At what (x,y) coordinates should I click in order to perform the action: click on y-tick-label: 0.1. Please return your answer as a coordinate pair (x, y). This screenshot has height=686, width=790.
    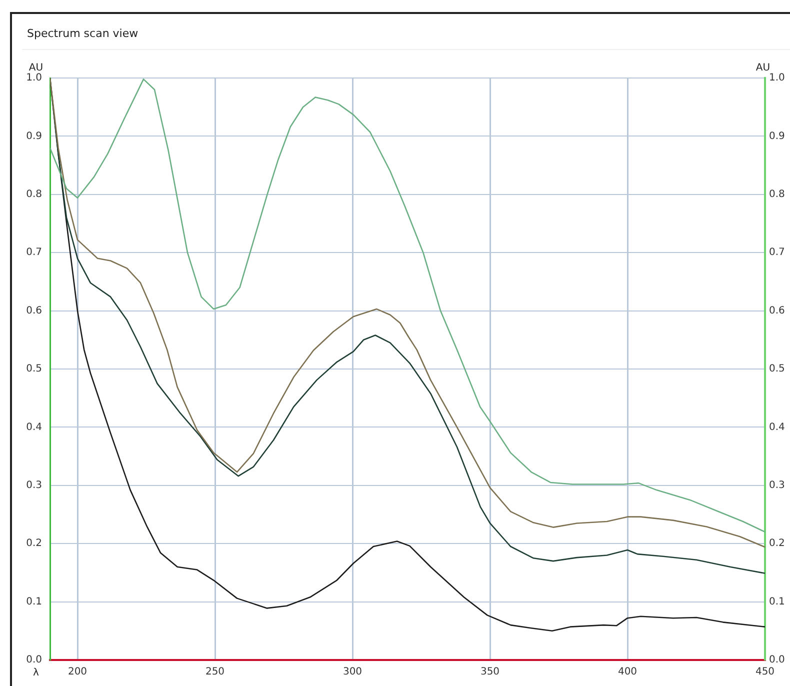
    Looking at the image, I should click on (34, 602).